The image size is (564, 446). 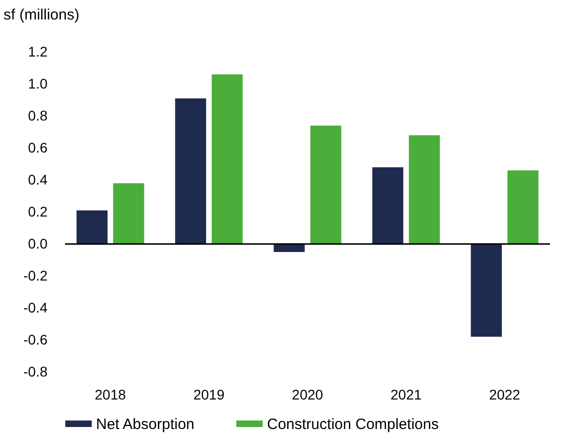 What do you see at coordinates (308, 394) in the screenshot?
I see `x-tick-label: 2020` at bounding box center [308, 394].